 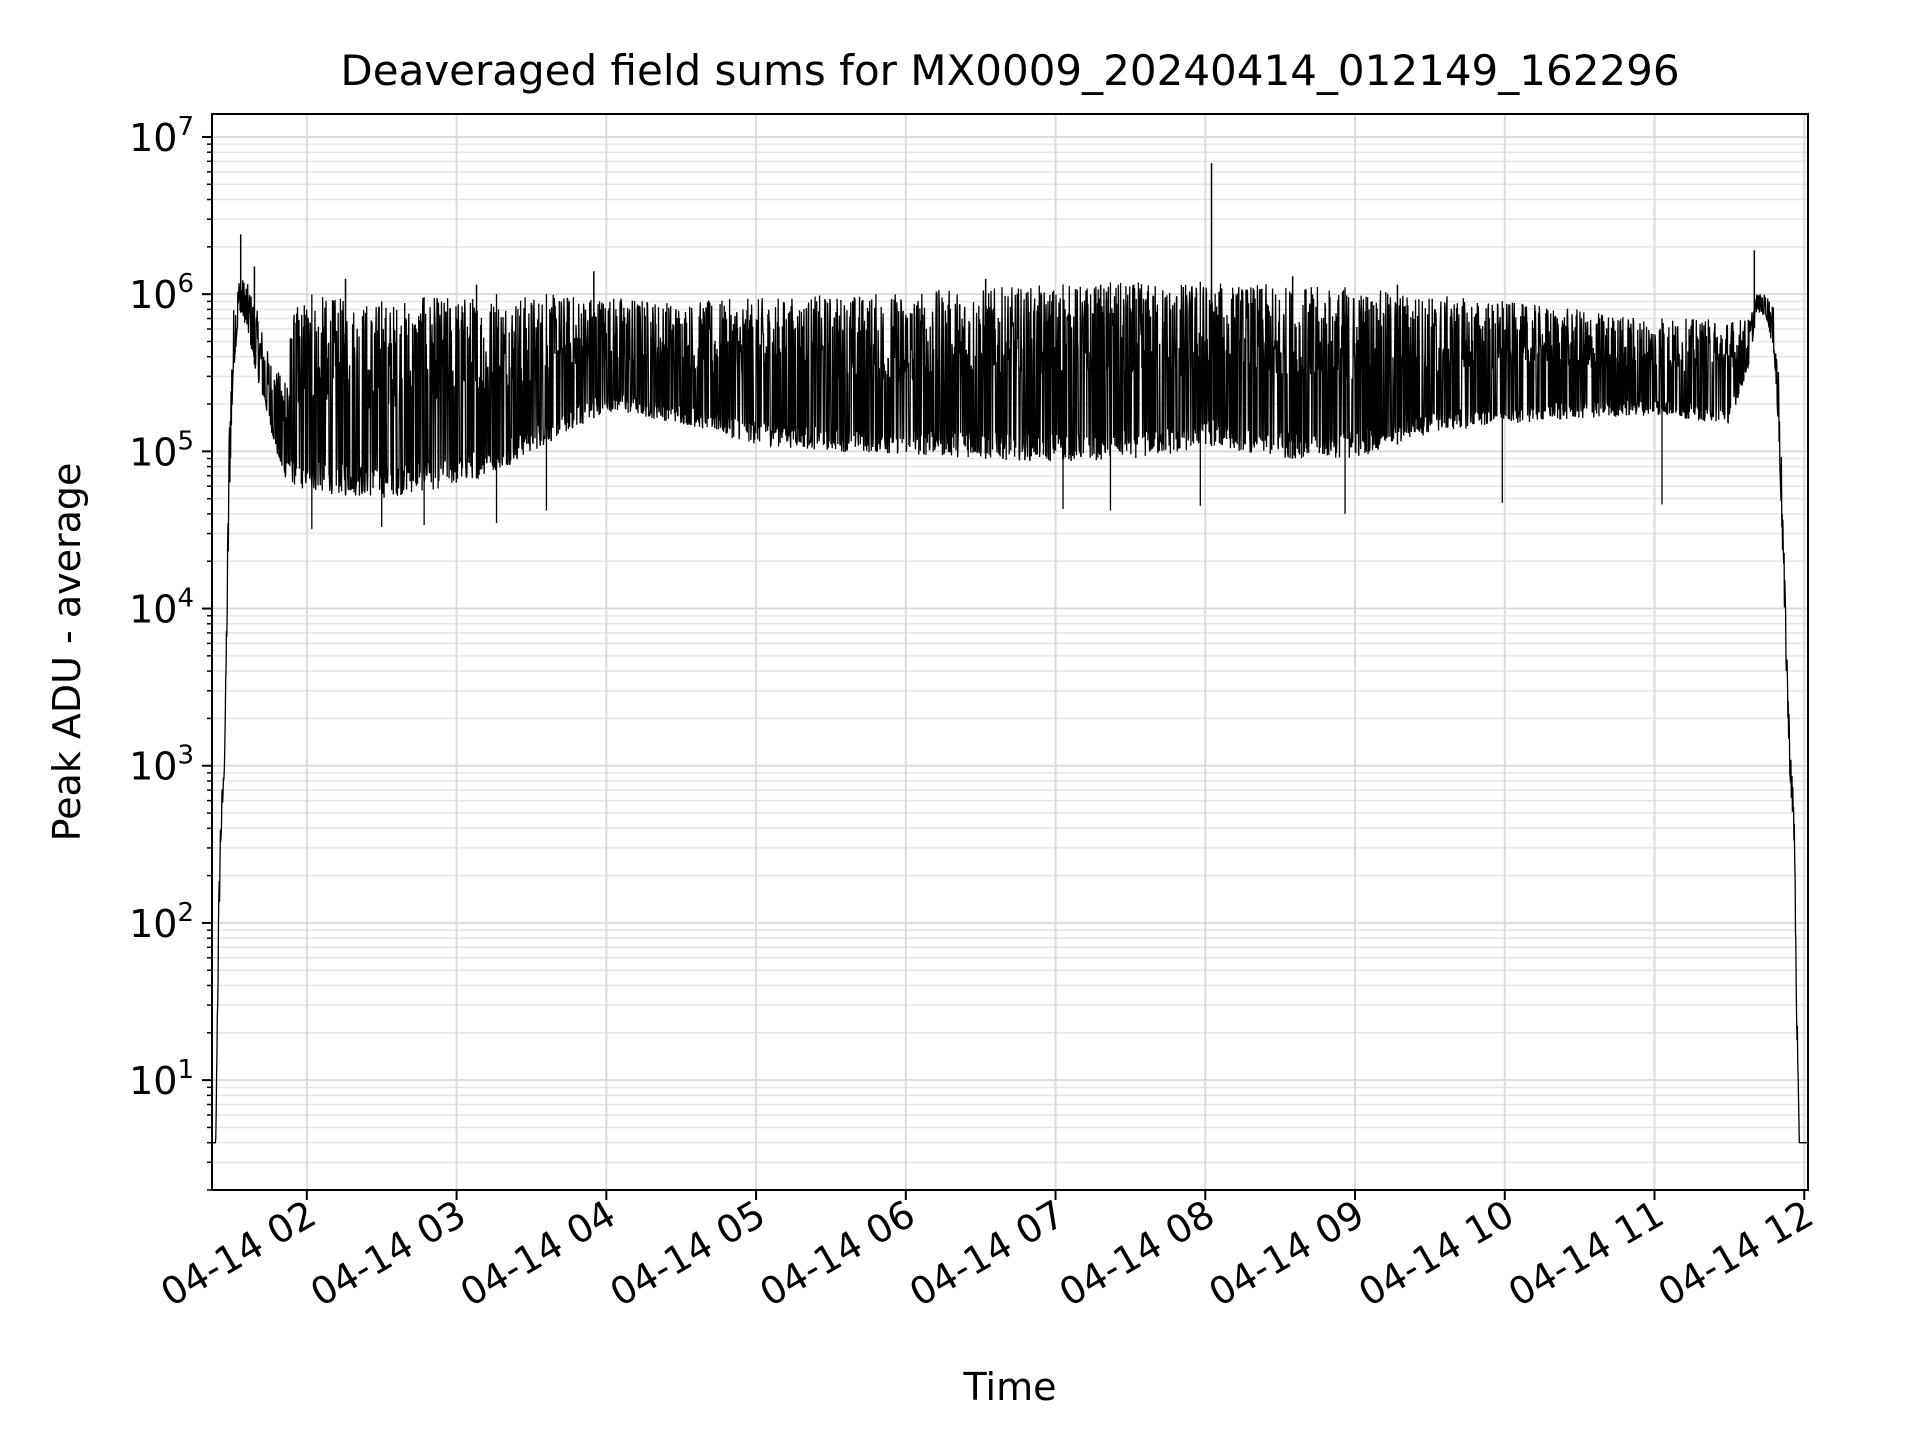 I want to click on x-axis-label: Time, so click(x=1010, y=1387).